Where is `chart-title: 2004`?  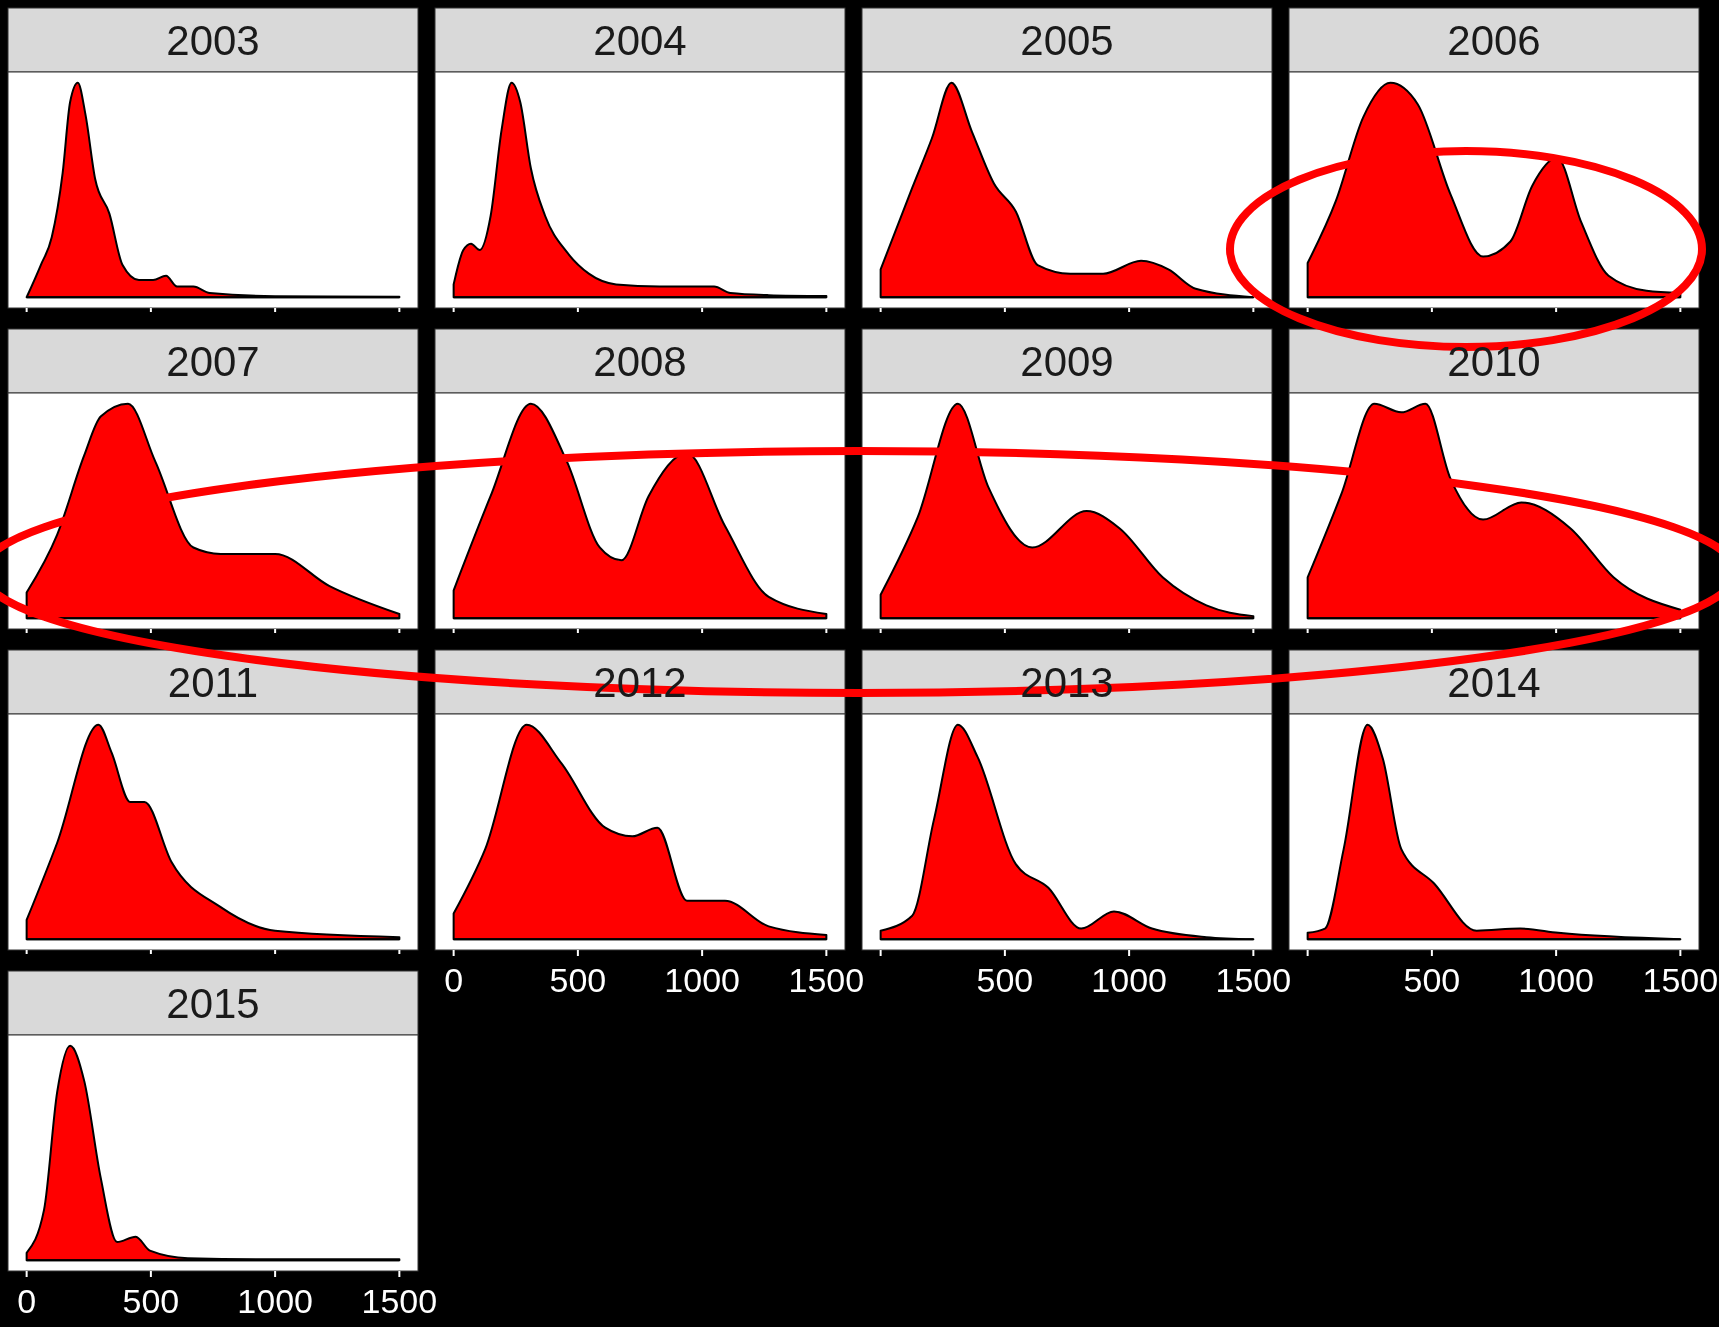 chart-title: 2004 is located at coordinates (640, 40).